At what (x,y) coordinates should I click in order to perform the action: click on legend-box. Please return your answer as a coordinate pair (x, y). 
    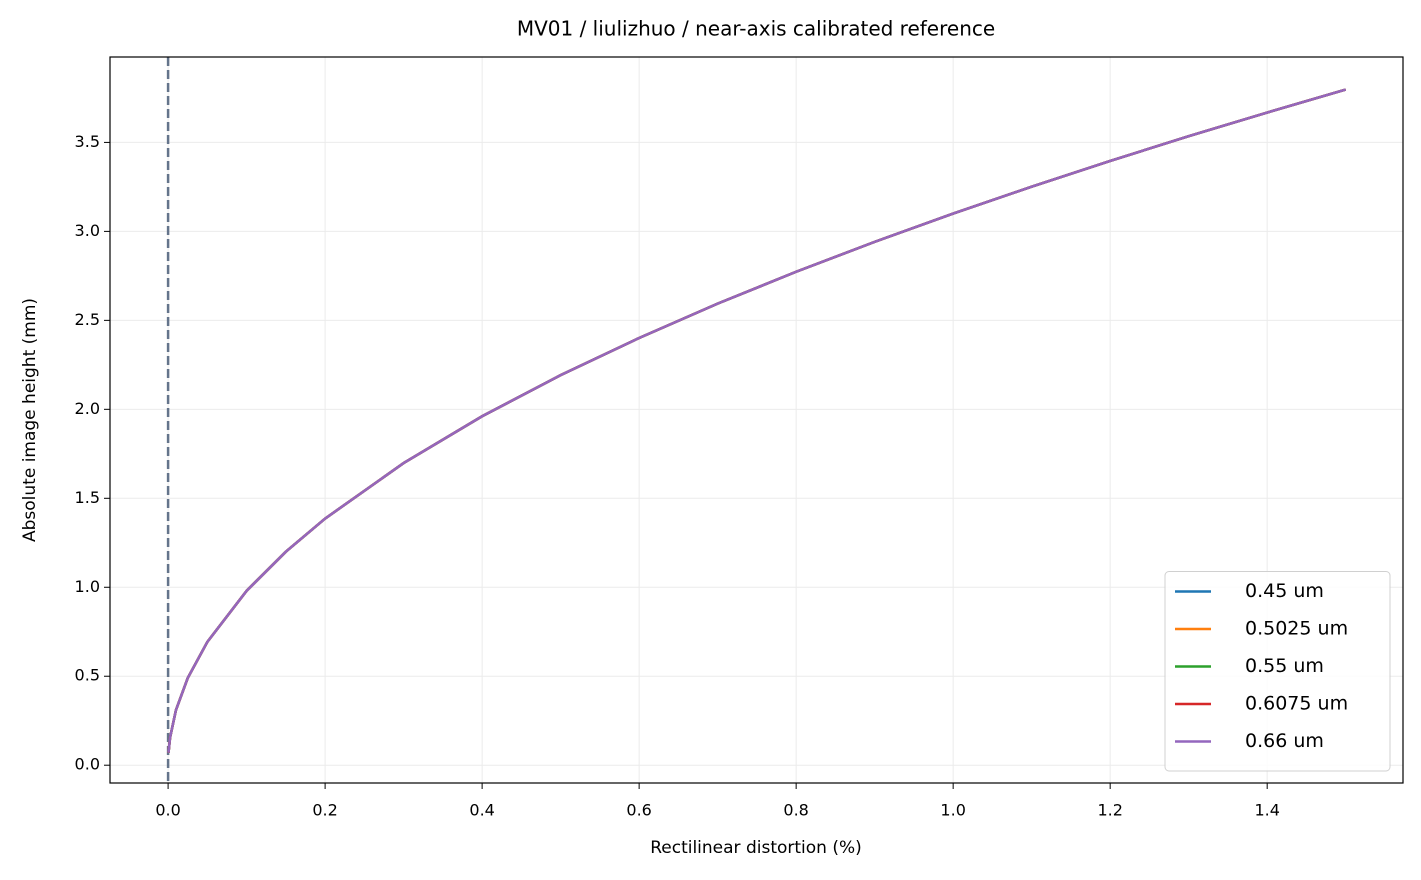
    Looking at the image, I should click on (1277, 671).